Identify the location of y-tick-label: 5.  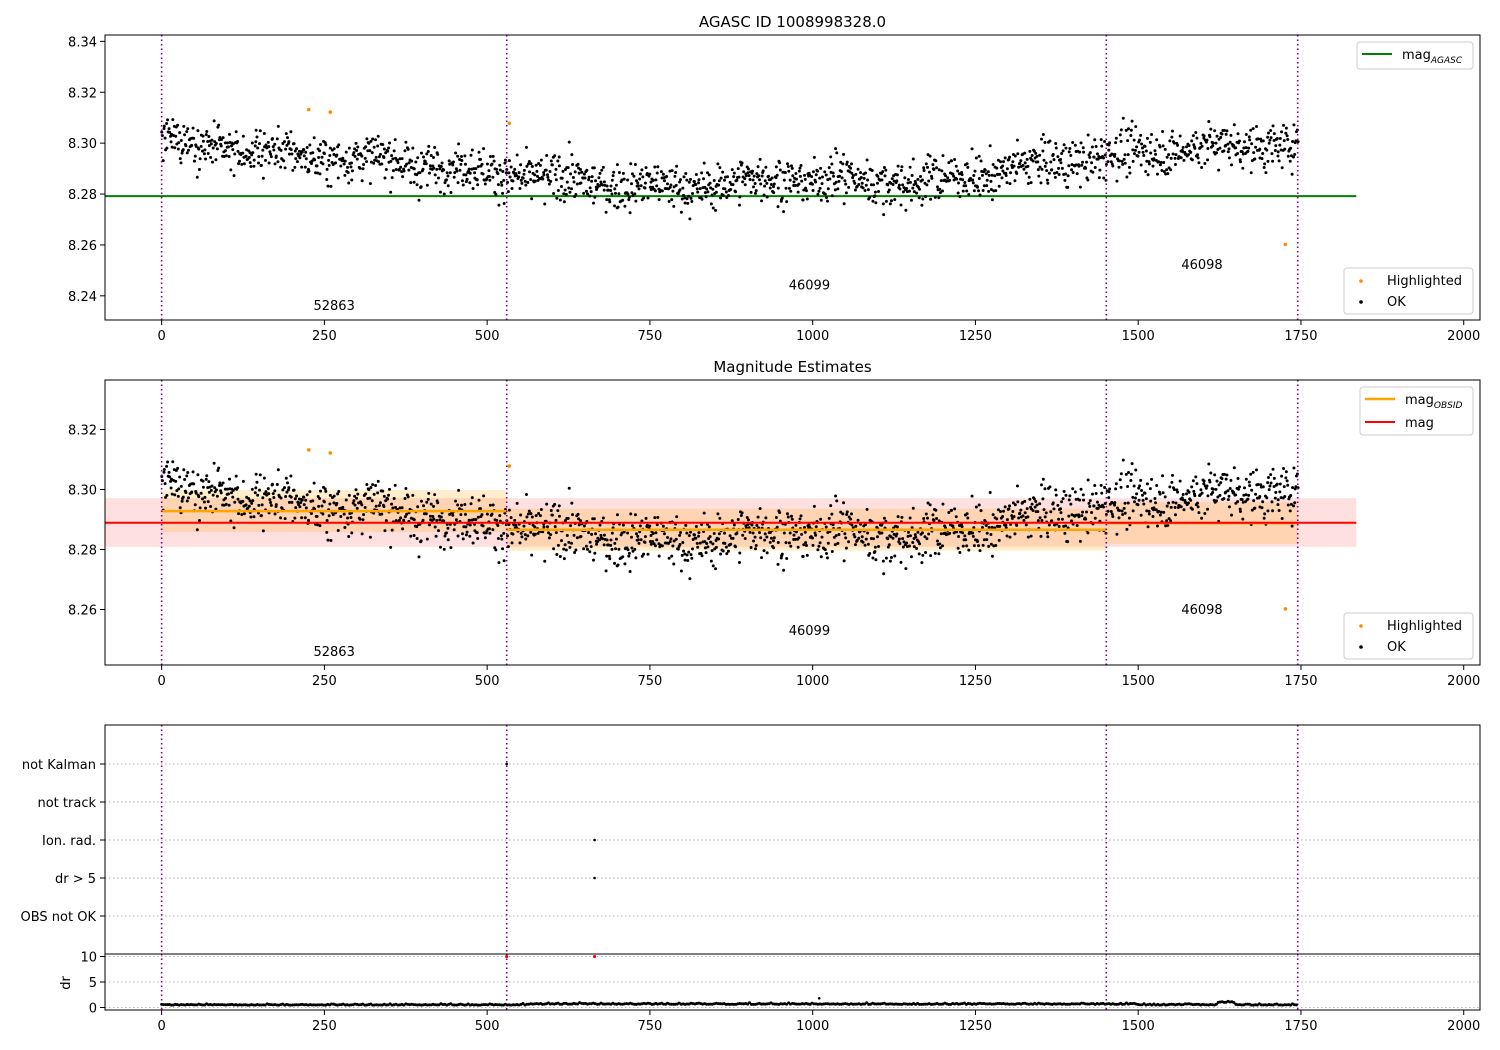
(93, 983).